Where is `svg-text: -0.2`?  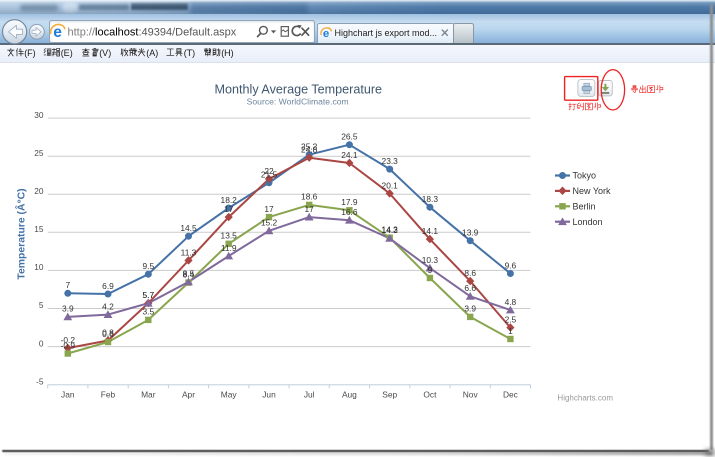 svg-text: -0.2 is located at coordinates (68, 340).